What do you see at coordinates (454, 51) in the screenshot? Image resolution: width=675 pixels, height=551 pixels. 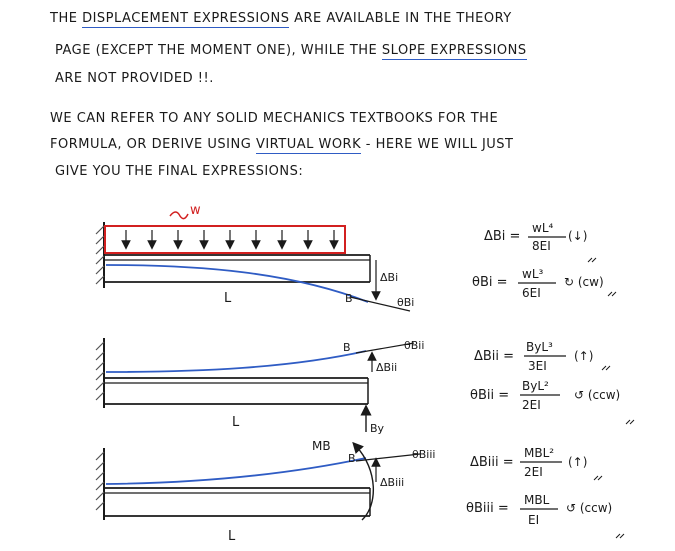 I see `underlined-slope-expressions: slope expressions` at bounding box center [454, 51].